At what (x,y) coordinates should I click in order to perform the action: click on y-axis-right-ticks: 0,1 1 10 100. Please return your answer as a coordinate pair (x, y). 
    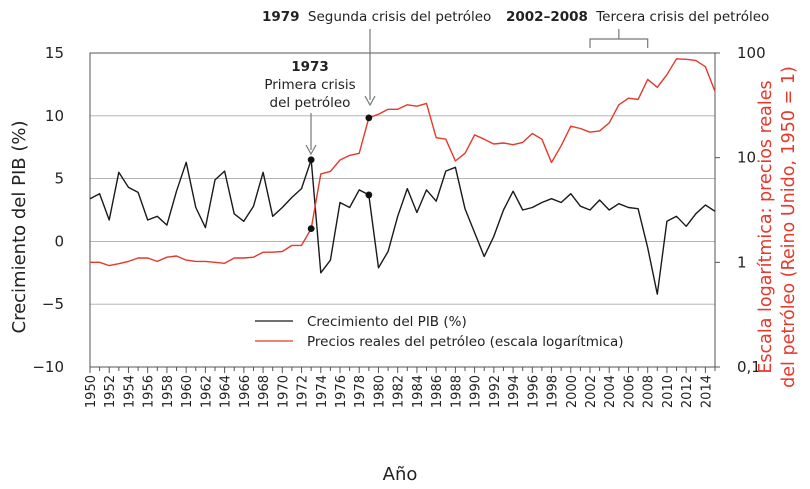
    Looking at the image, I should click on (740, 210).